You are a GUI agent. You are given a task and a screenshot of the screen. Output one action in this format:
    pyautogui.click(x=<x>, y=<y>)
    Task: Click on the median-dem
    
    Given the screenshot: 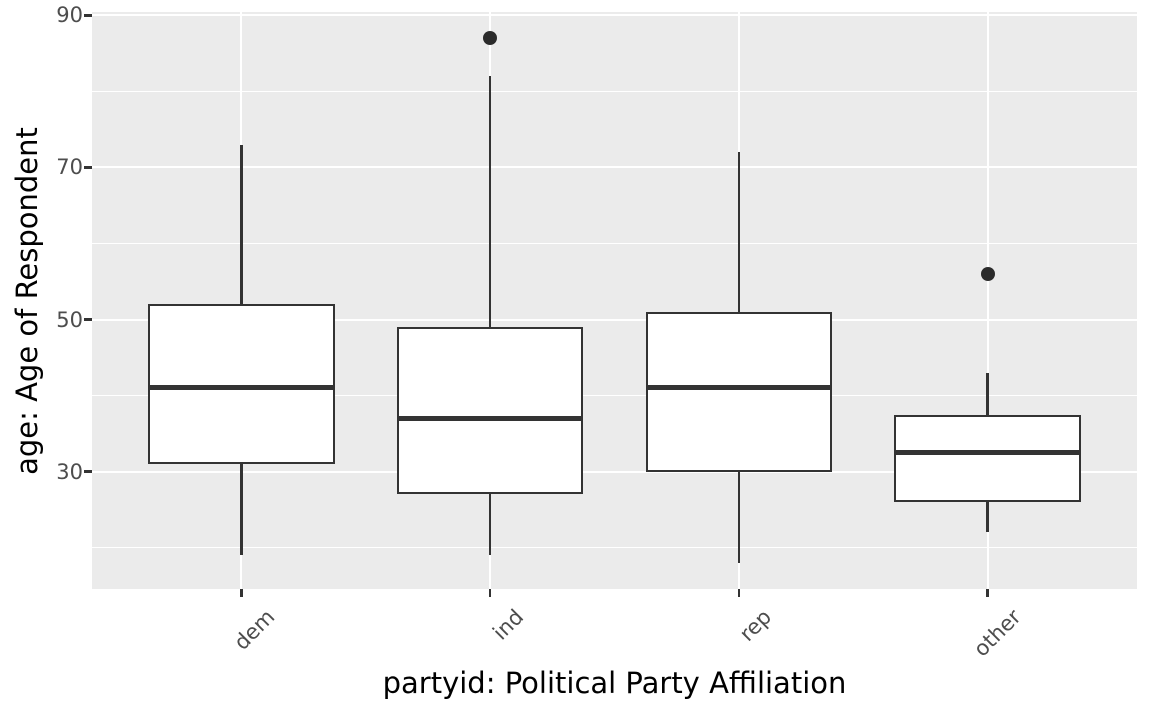 What is the action you would take?
    pyautogui.click(x=241, y=388)
    